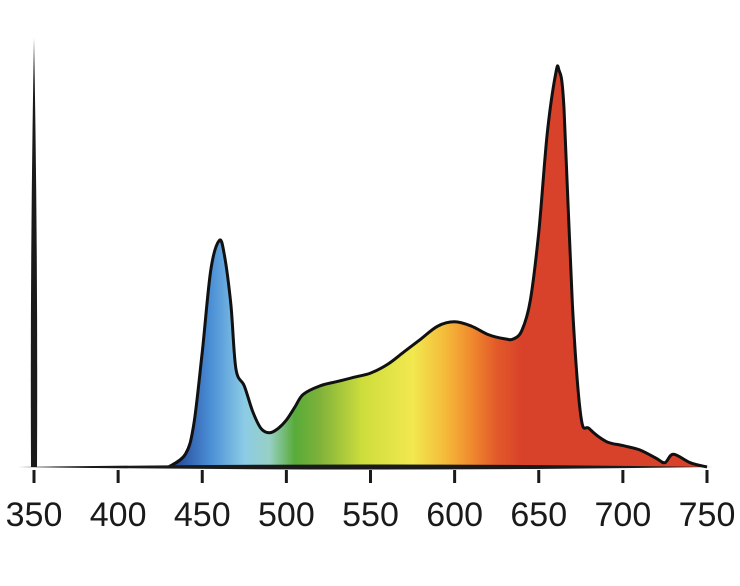 This screenshot has height=586, width=740. Describe the element at coordinates (454, 515) in the screenshot. I see `x-tick-label: 600` at that location.